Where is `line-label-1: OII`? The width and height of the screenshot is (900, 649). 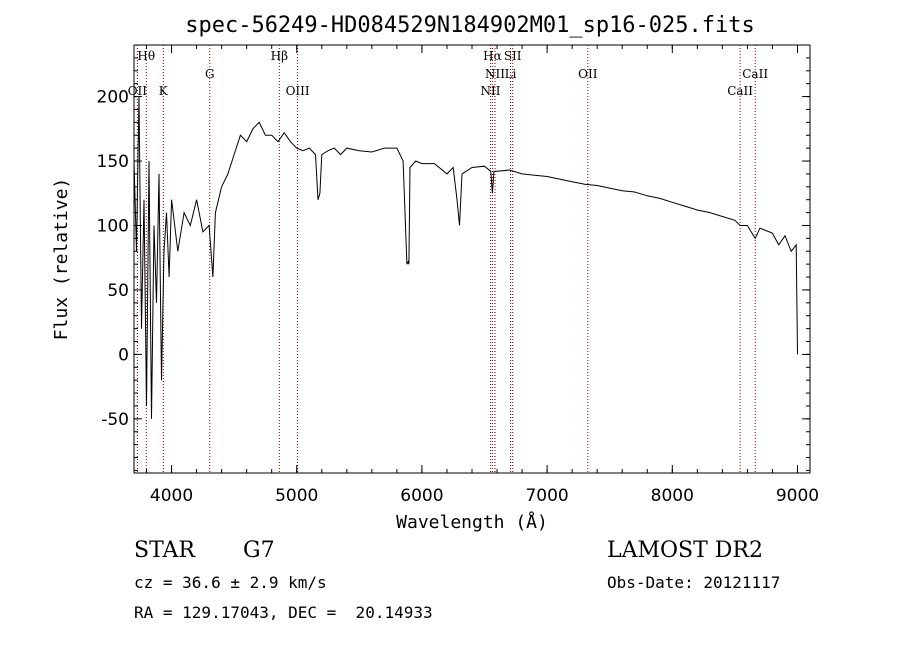
line-label-1: OII is located at coordinates (138, 91).